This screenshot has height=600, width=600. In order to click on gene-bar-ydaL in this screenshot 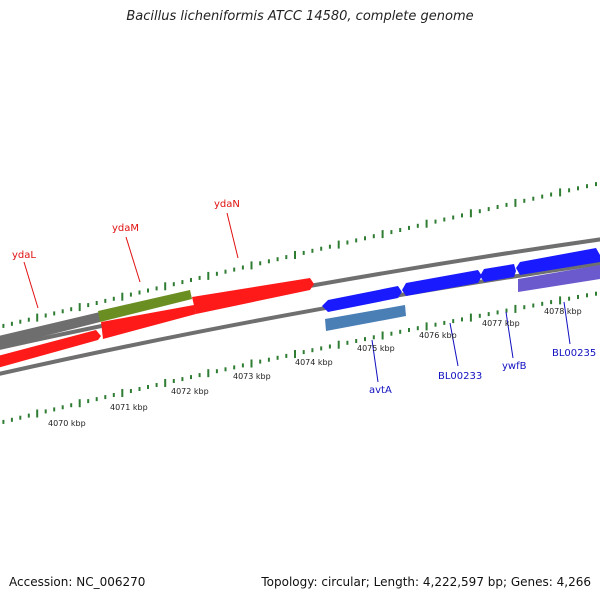, I will do `click(50, 350)`.